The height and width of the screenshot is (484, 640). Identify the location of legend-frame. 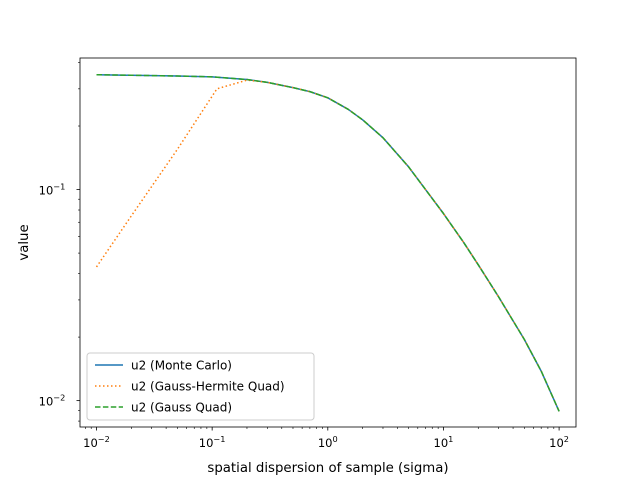
(200, 386).